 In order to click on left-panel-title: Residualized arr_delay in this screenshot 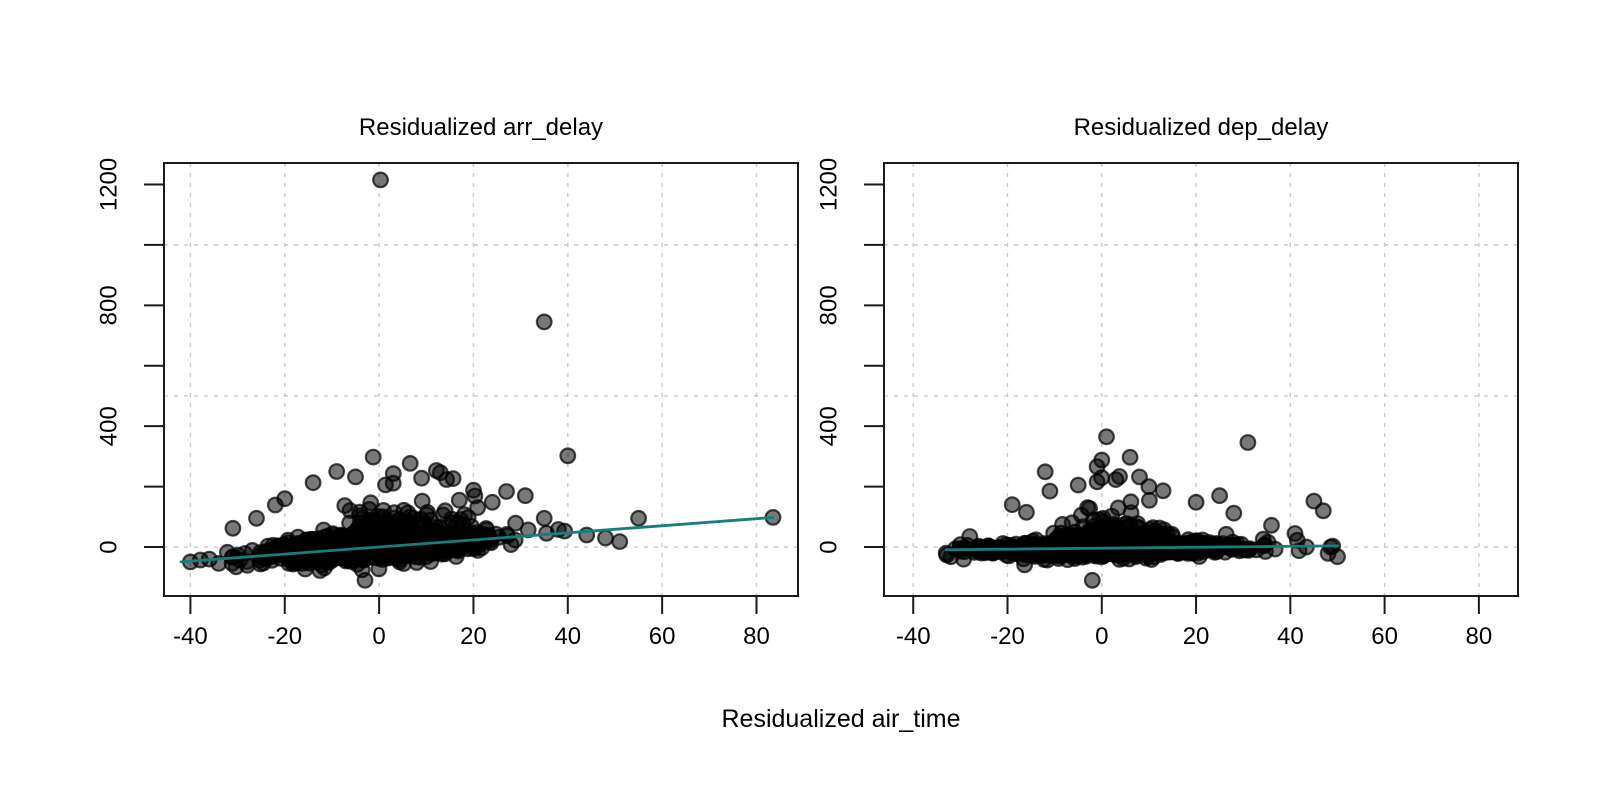, I will do `click(481, 127)`.